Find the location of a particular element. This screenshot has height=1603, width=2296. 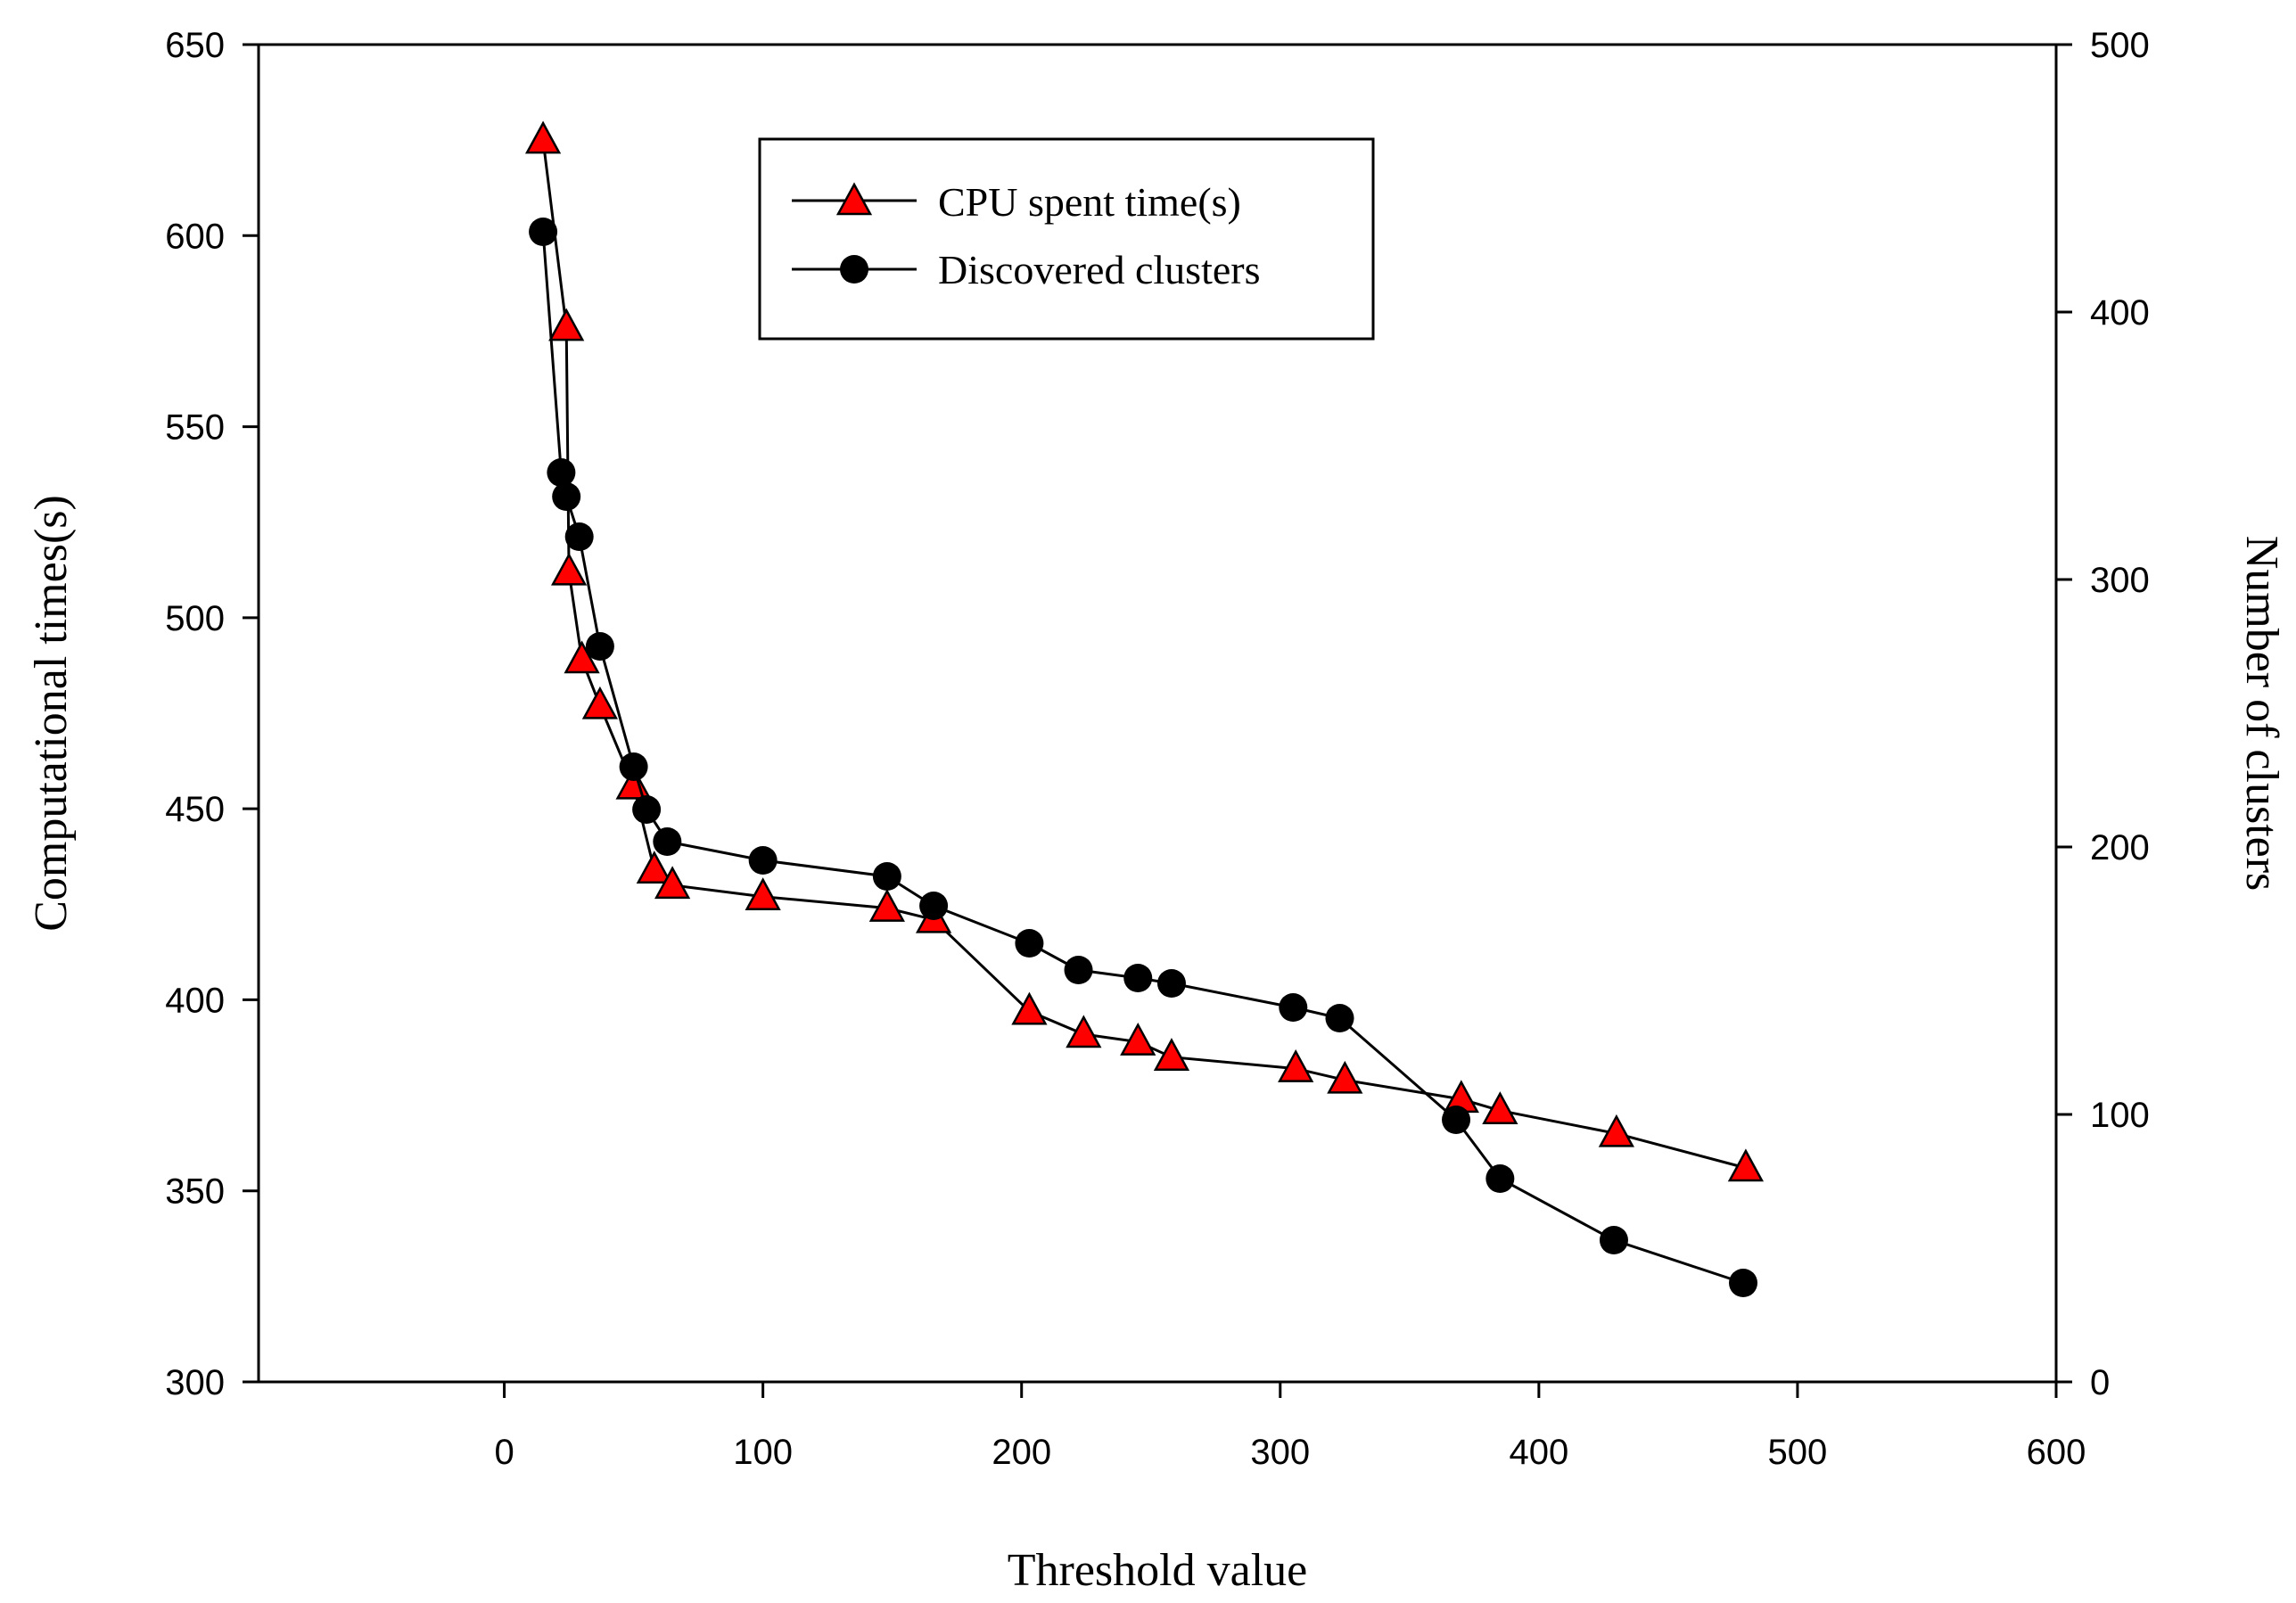

y-left-tick-label: 450 is located at coordinates (195, 809).